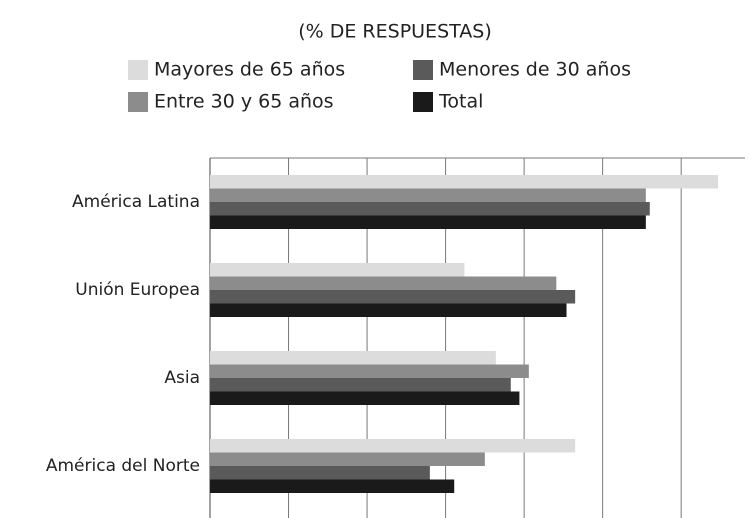 The height and width of the screenshot is (518, 750). I want to click on y-tick-label: América del Norte, so click(123, 466).